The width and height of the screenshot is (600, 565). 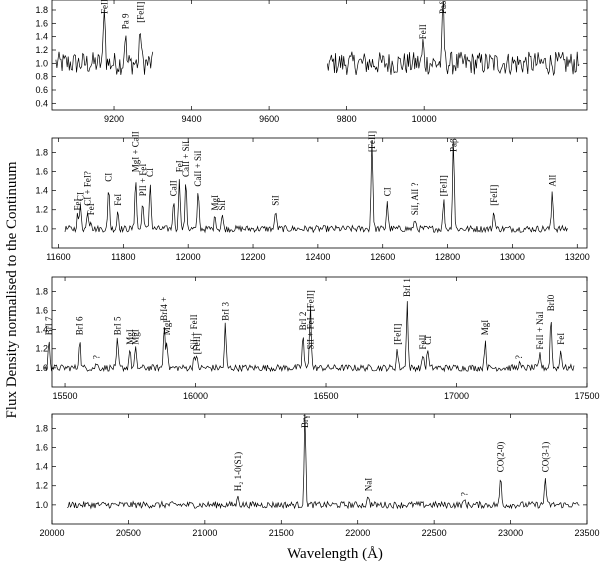 What do you see at coordinates (118, 325) in the screenshot?
I see `line-label: BrI 5` at bounding box center [118, 325].